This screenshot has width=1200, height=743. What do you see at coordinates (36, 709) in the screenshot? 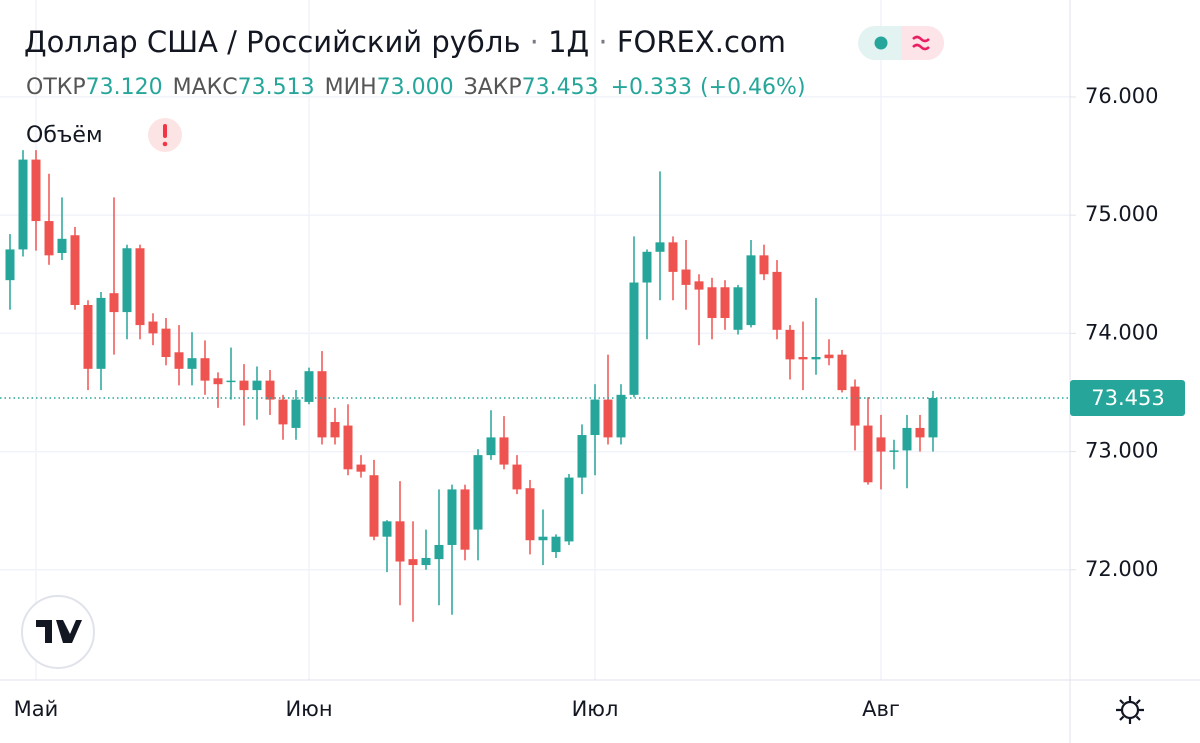
I see `x-tick-label: Май` at bounding box center [36, 709].